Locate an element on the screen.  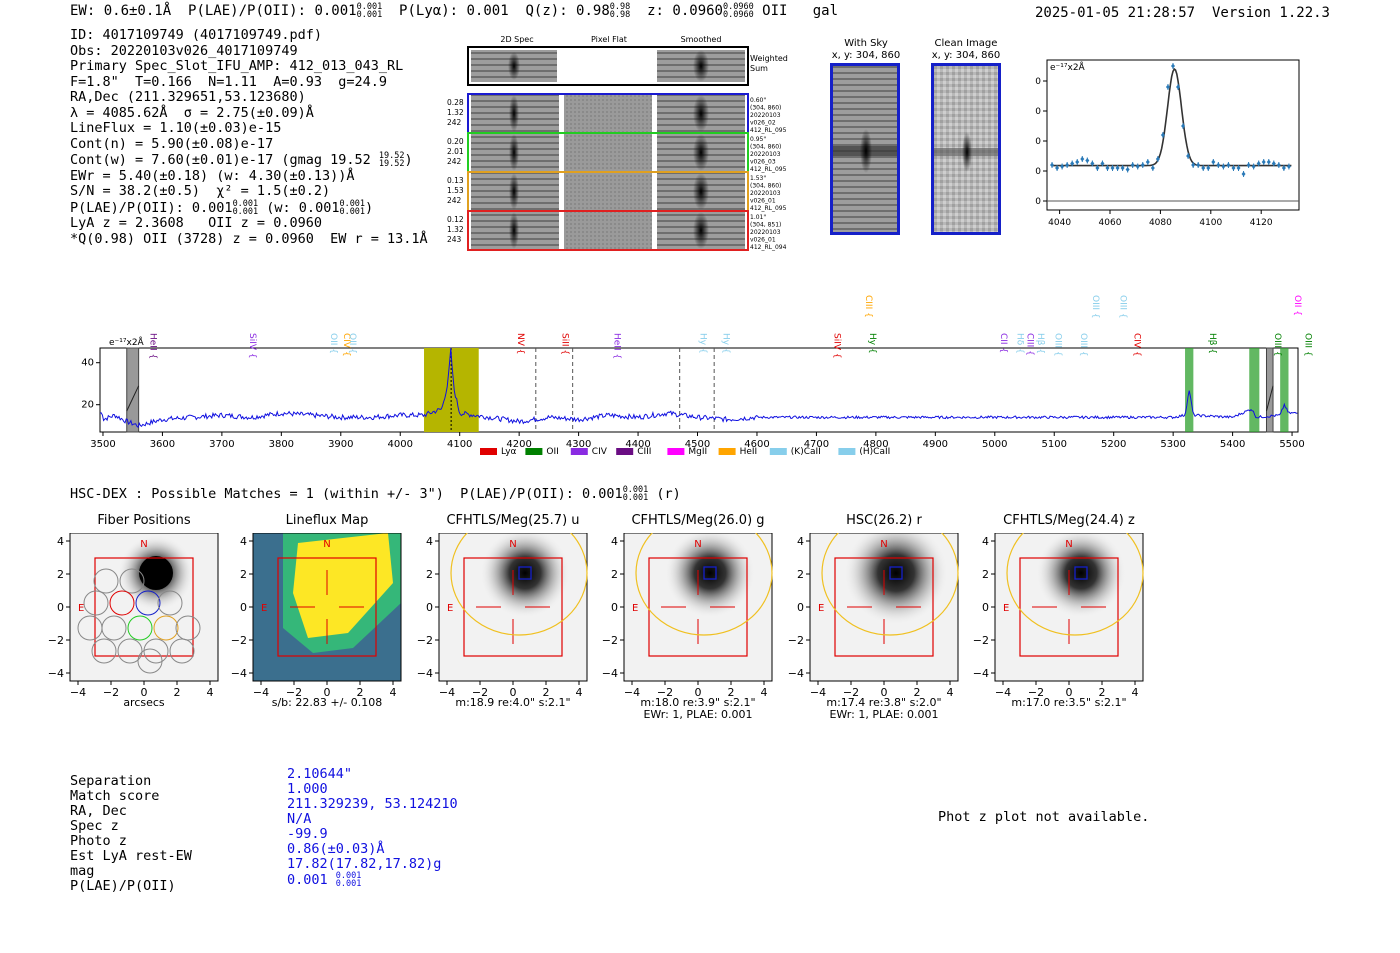
image-panel-caption: m:17.0 re:3.5" s:2.1" is located at coordinates (1069, 703).